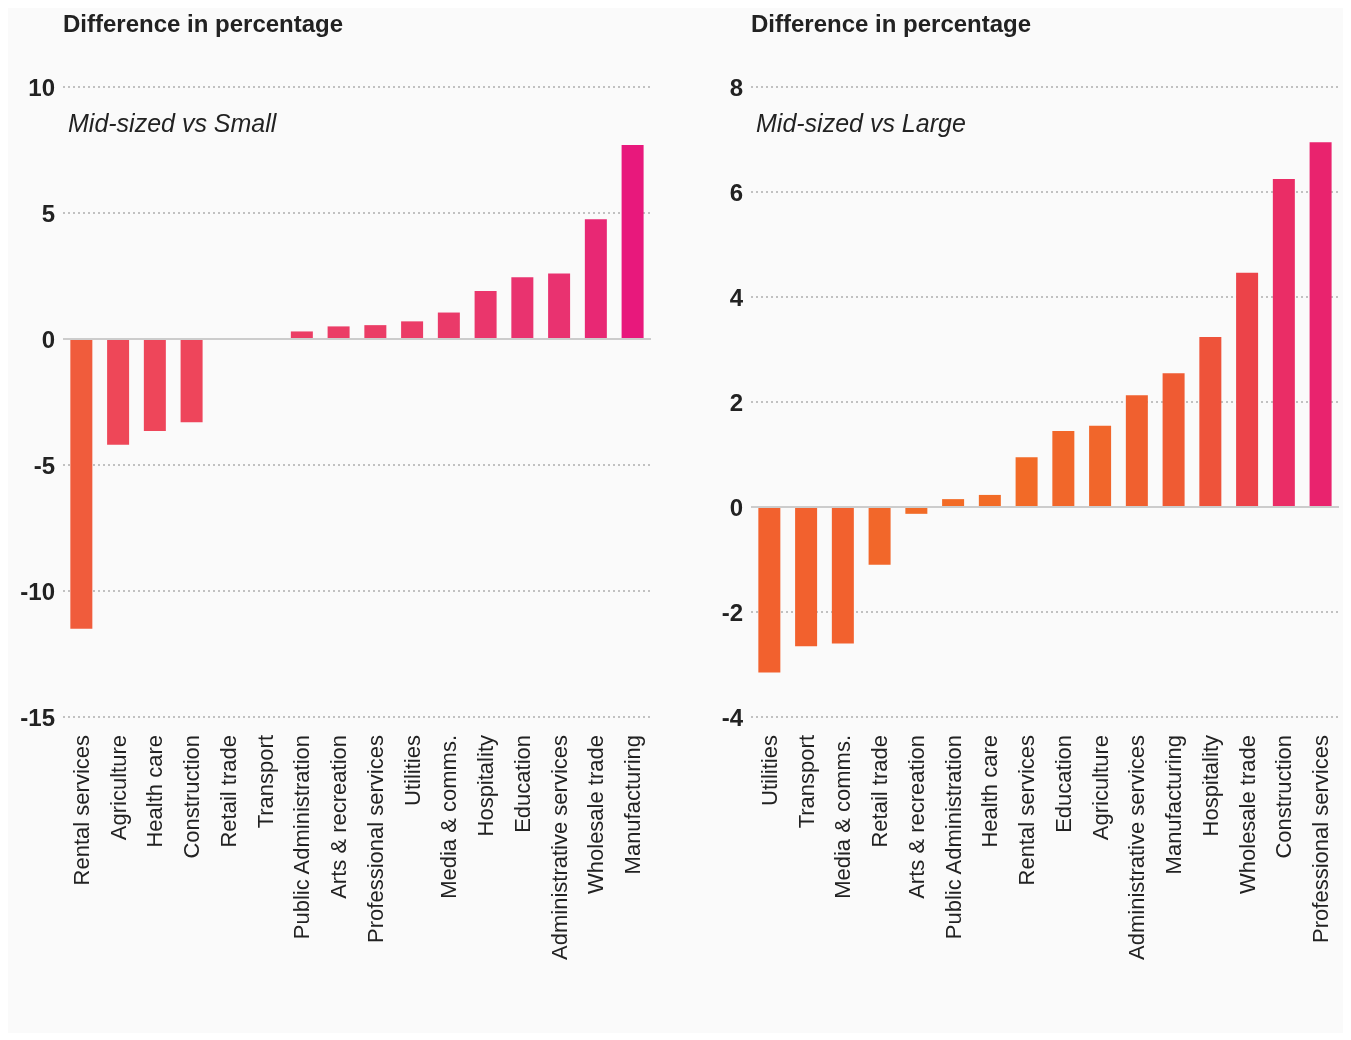  What do you see at coordinates (861, 123) in the screenshot?
I see `text: Mid-sized vs Large` at bounding box center [861, 123].